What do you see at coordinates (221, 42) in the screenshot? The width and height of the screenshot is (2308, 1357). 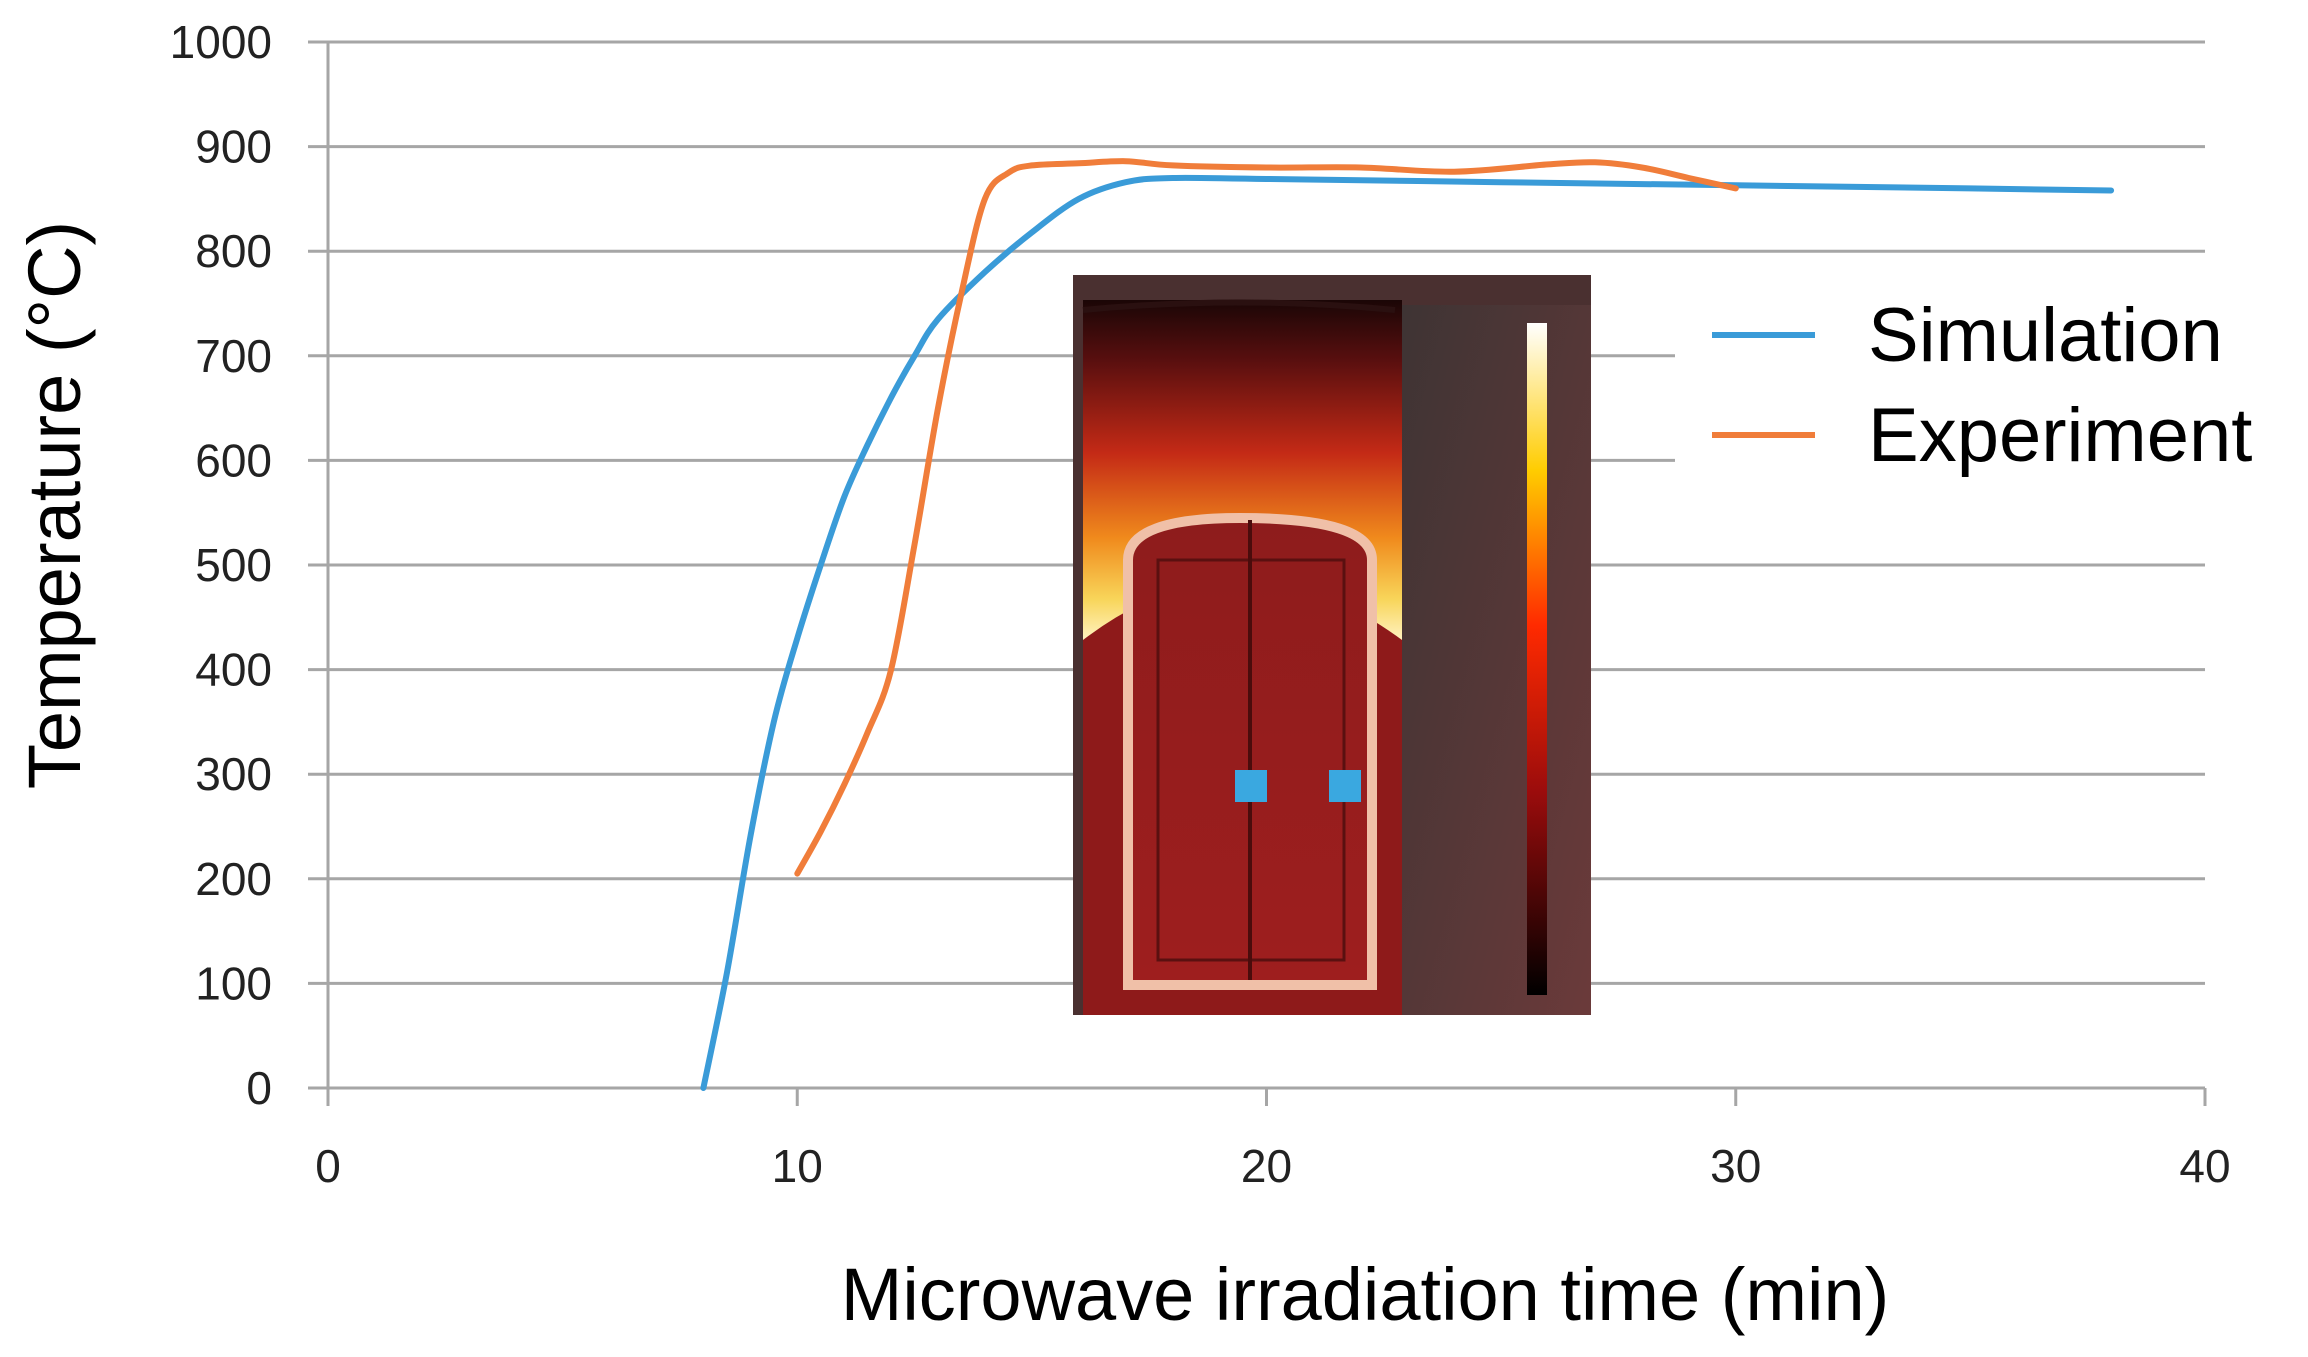 I see `y-tick-label: 1000` at bounding box center [221, 42].